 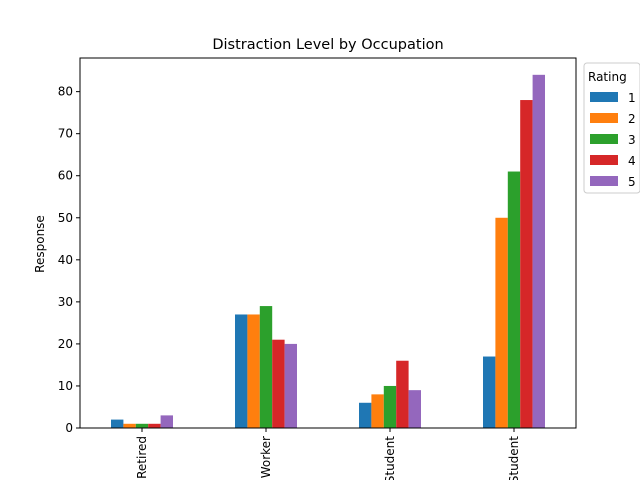 What do you see at coordinates (65, 302) in the screenshot?
I see `y-tick-label: 30` at bounding box center [65, 302].